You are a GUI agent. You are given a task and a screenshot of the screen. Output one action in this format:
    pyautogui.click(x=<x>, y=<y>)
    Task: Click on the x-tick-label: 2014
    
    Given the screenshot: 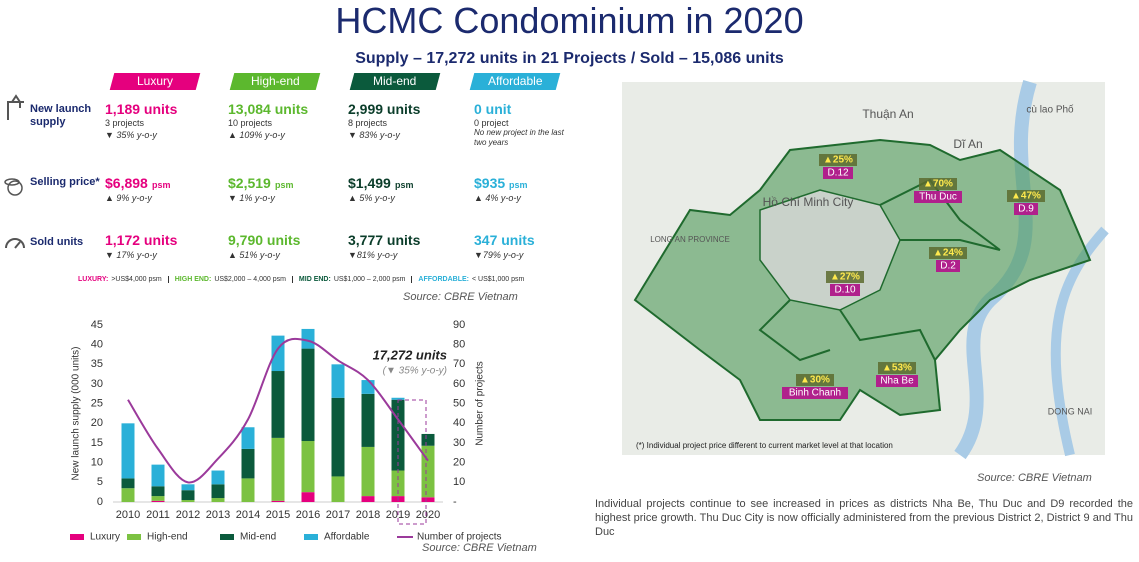 What is the action you would take?
    pyautogui.click(x=248, y=515)
    